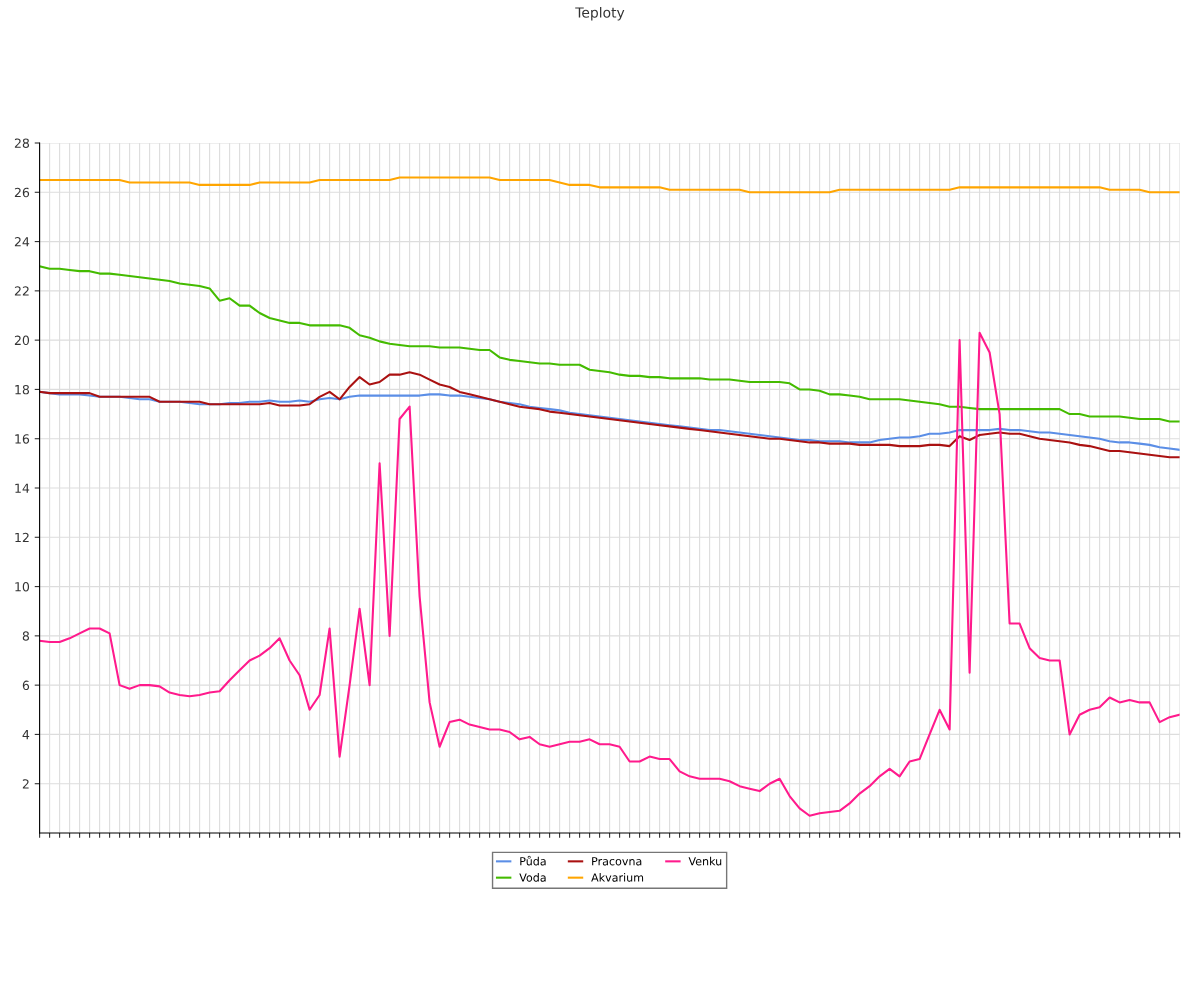 The width and height of the screenshot is (1200, 1000). What do you see at coordinates (22, 488) in the screenshot?
I see `y-tick-label: 14` at bounding box center [22, 488].